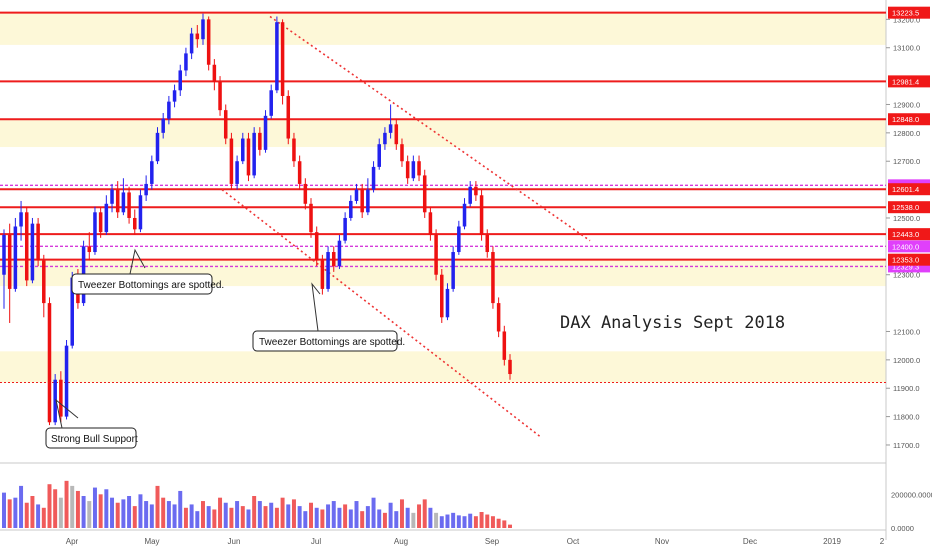  Describe the element at coordinates (316, 541) in the screenshot. I see `month-label-3: Jul` at that location.